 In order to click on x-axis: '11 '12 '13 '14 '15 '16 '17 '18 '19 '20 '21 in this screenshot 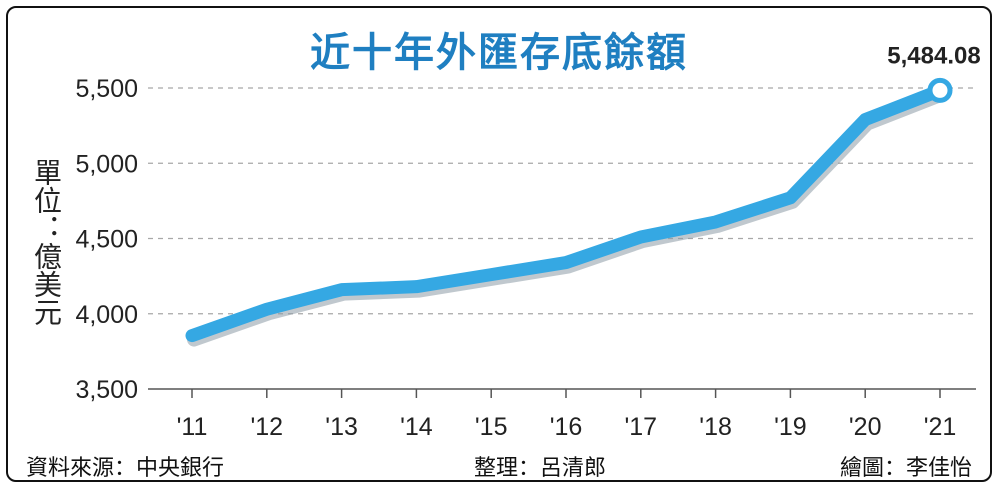, I will do `click(567, 415)`.